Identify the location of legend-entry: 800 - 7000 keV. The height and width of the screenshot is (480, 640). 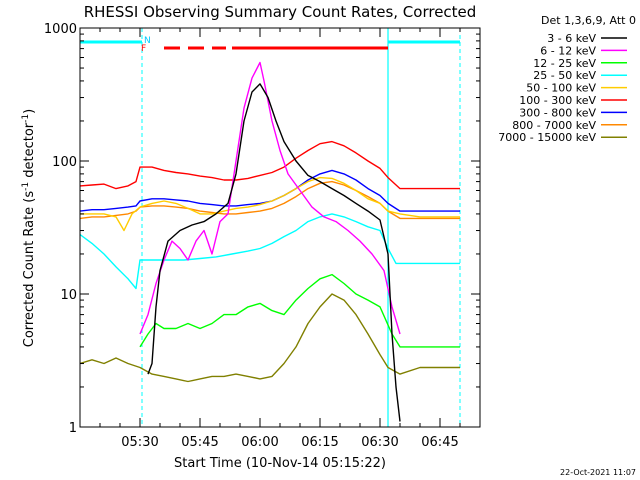
(569, 125).